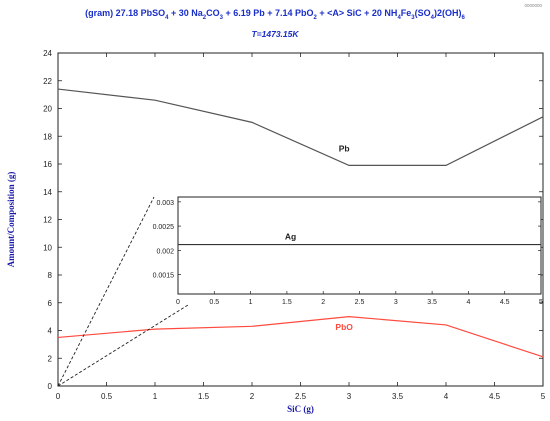 The image size is (550, 421). I want to click on x-tick-label: 3.5, so click(398, 396).